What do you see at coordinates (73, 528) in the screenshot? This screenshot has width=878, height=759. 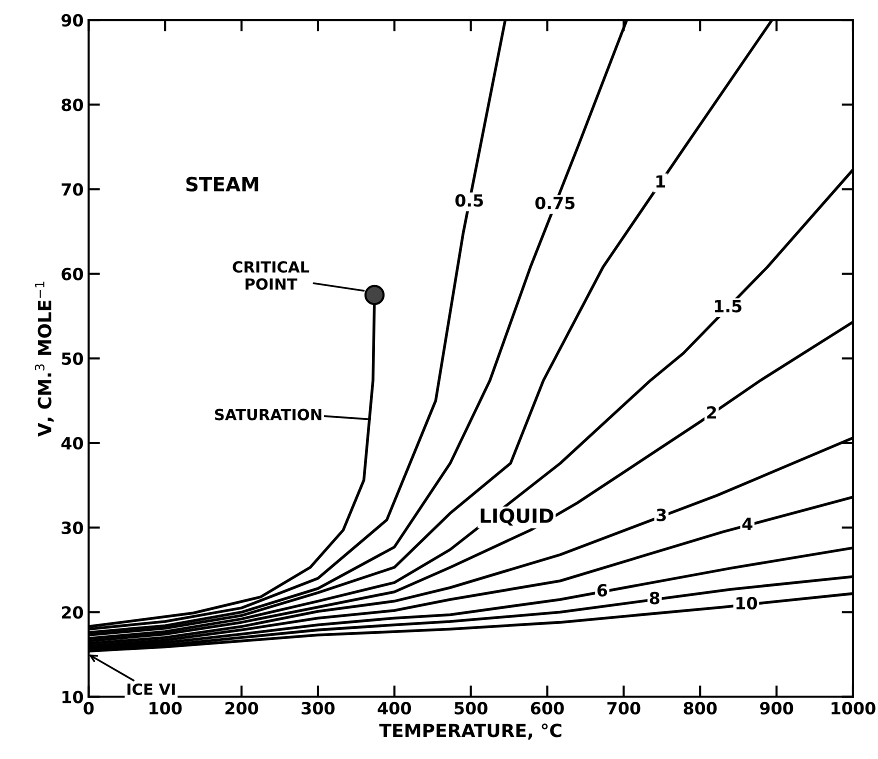 I see `y-tick-label: 30` at bounding box center [73, 528].